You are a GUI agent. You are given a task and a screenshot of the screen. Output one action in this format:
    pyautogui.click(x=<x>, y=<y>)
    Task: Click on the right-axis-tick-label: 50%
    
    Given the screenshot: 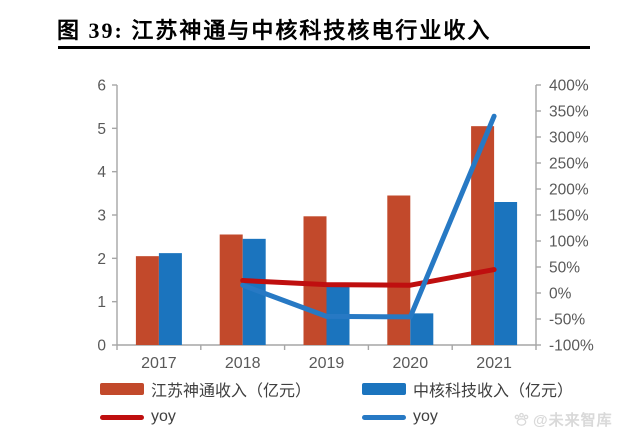 What is the action you would take?
    pyautogui.click(x=564, y=268)
    